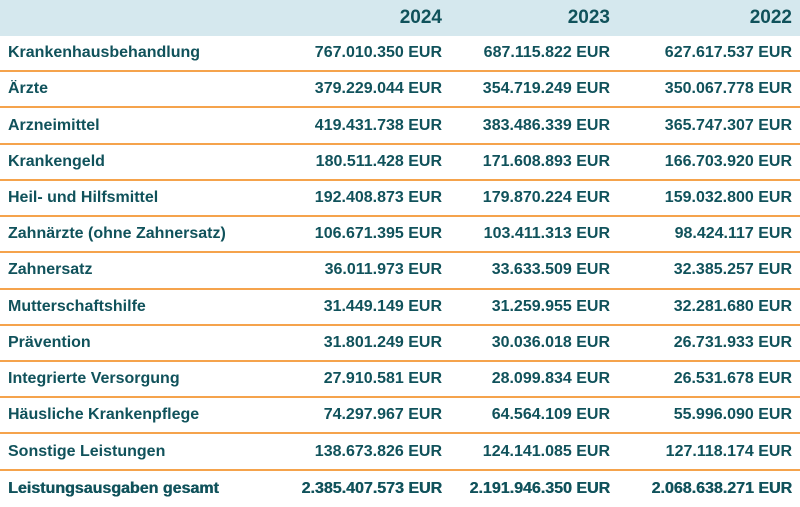 Image resolution: width=800 pixels, height=507 pixels. What do you see at coordinates (28, 89) in the screenshot?
I see `row-label: Ärzte` at bounding box center [28, 89].